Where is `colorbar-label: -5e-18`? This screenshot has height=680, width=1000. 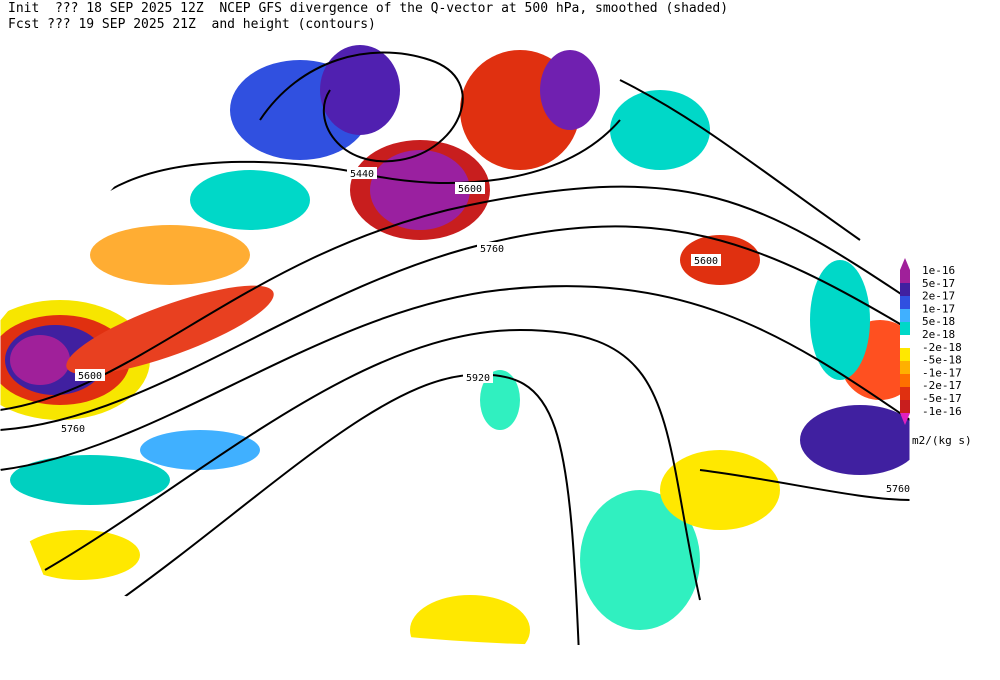
colorbar-label: -5e-18 is located at coordinates (942, 360).